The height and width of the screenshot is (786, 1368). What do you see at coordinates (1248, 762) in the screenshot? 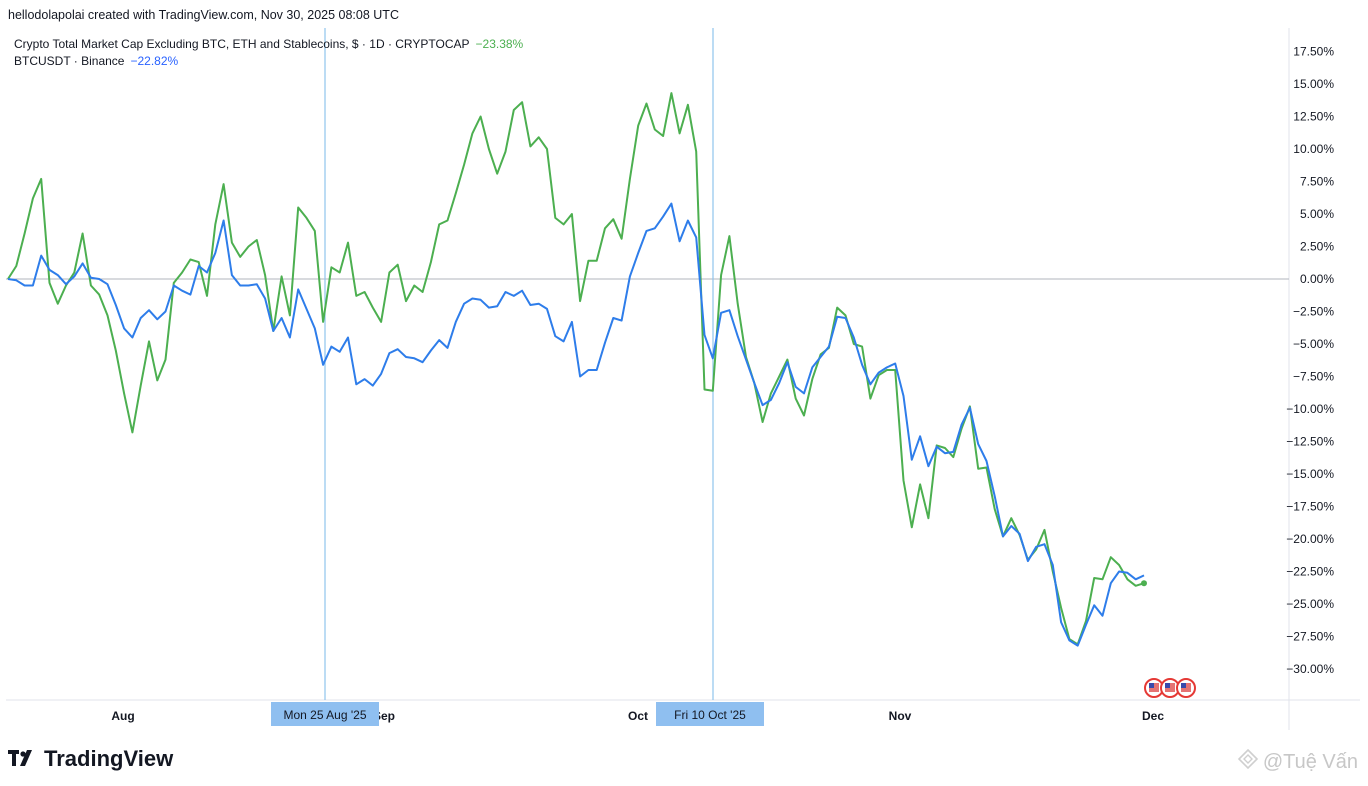
I see `watermark-diamond-icon` at bounding box center [1248, 762].